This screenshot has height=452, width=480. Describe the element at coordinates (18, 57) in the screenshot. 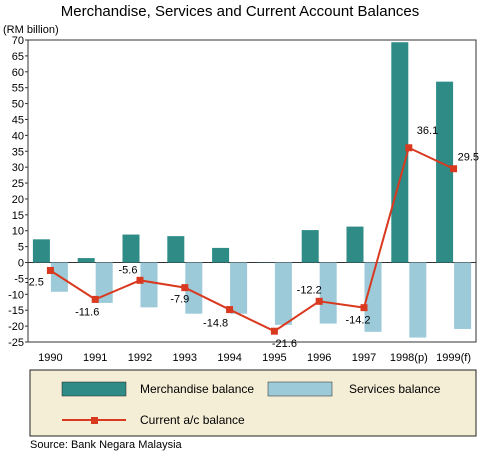

I see `y-tick-label: 65` at that location.